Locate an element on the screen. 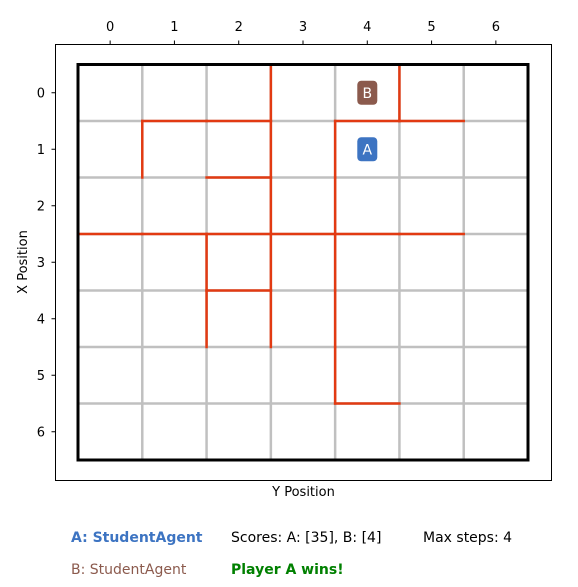  top-tick-label: 2 is located at coordinates (239, 27).